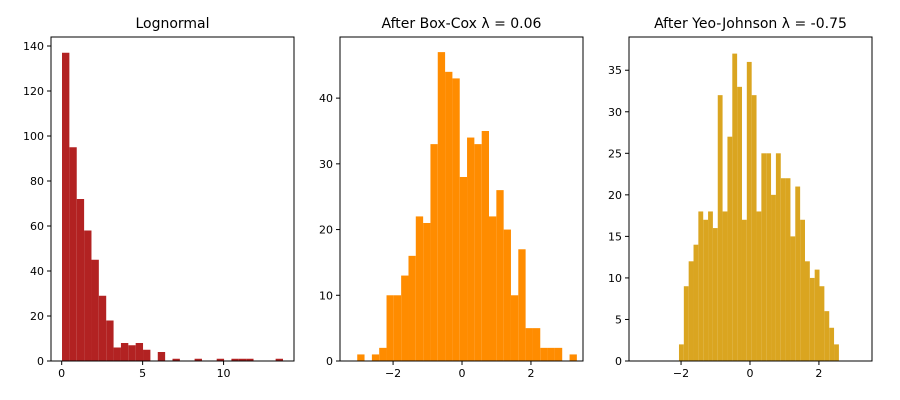 This screenshot has height=400, width=900. Describe the element at coordinates (33, 136) in the screenshot. I see `y-tick-label: 100` at that location.